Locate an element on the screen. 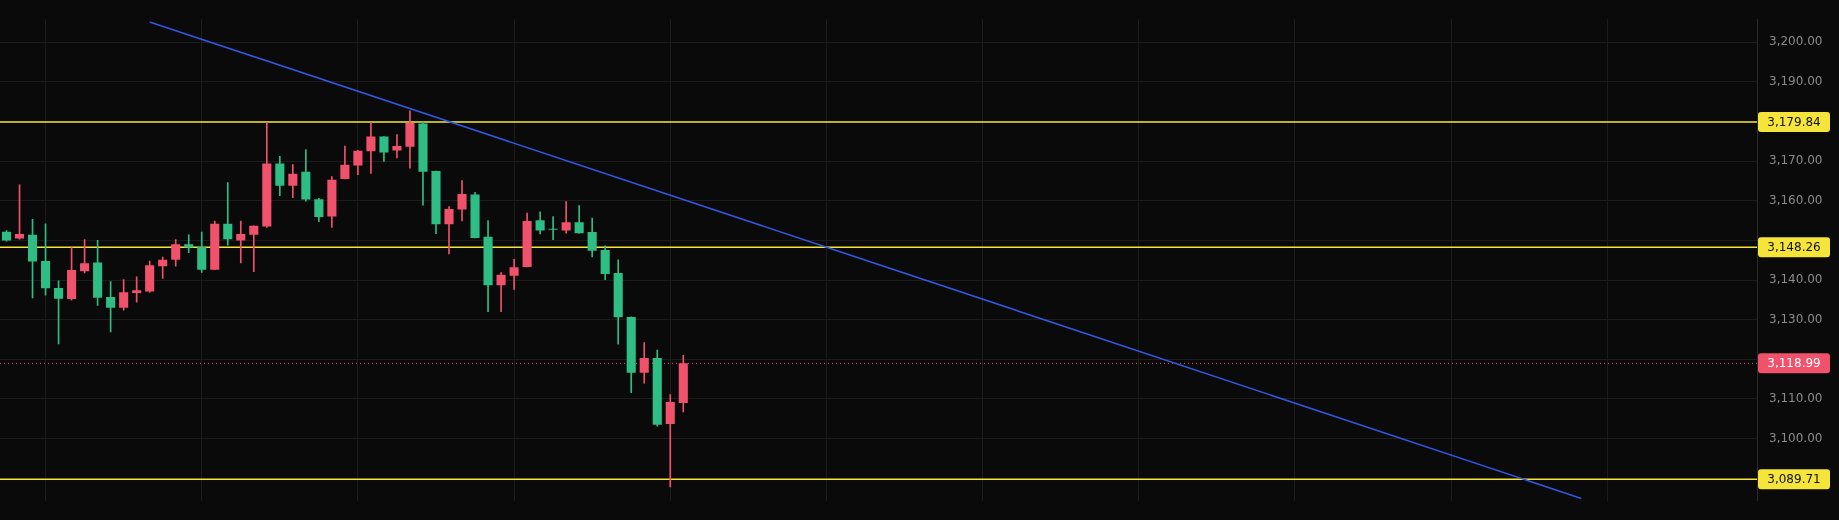  ref-line-label: 3,148.26 is located at coordinates (1794, 247).